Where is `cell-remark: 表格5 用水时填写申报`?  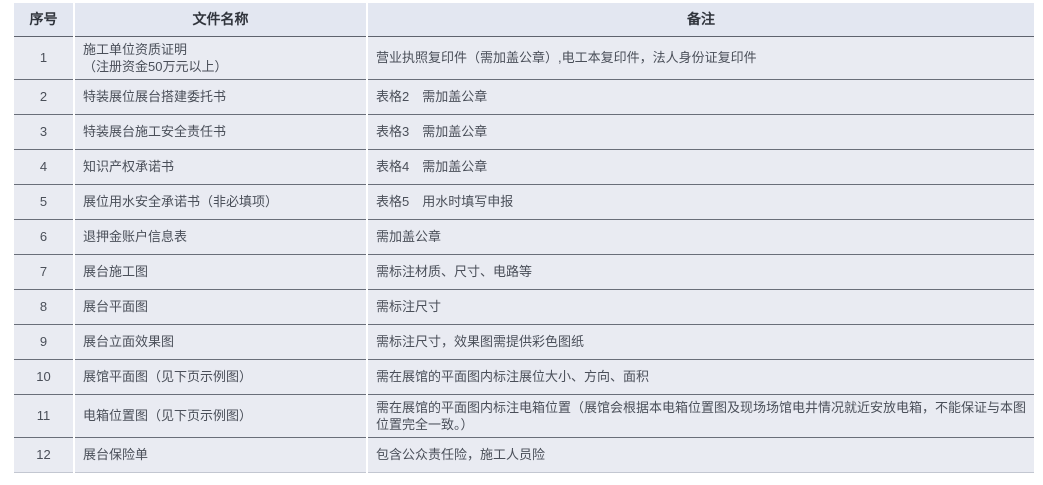
cell-remark: 表格5 用水时填写申报 is located at coordinates (700, 202).